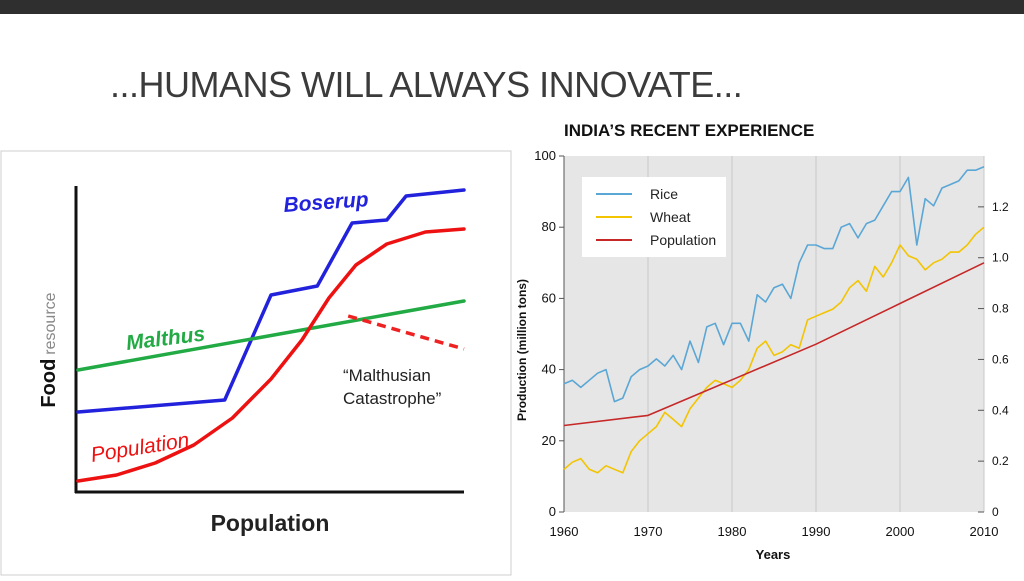 The width and height of the screenshot is (1024, 581). I want to click on x-tick-label-1990: 1990, so click(816, 531).